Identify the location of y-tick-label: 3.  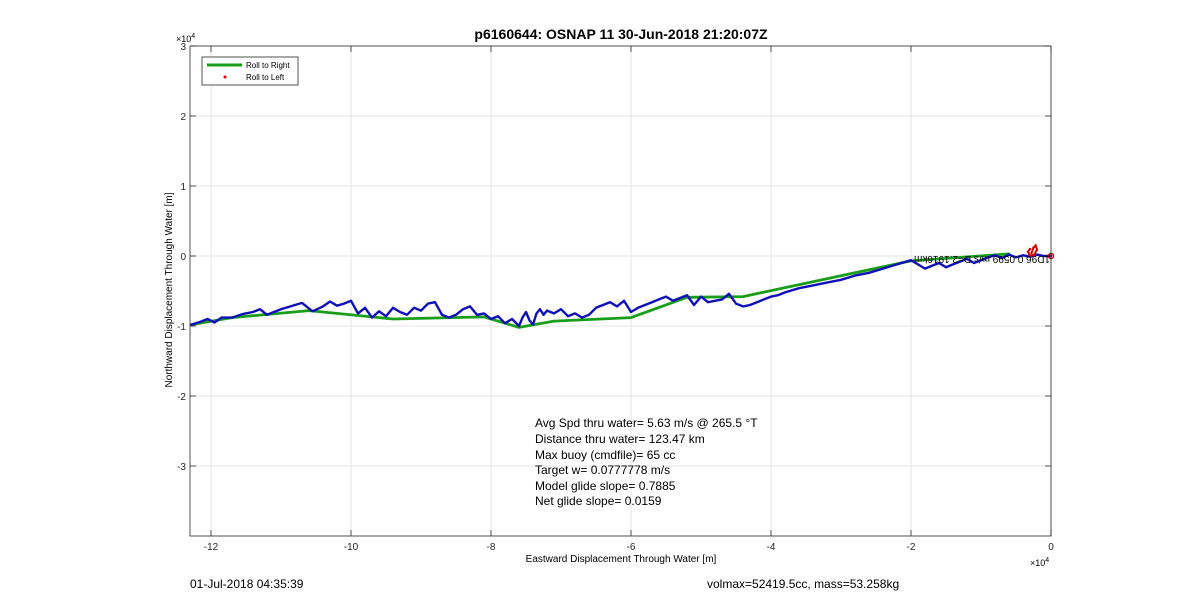
(183, 47).